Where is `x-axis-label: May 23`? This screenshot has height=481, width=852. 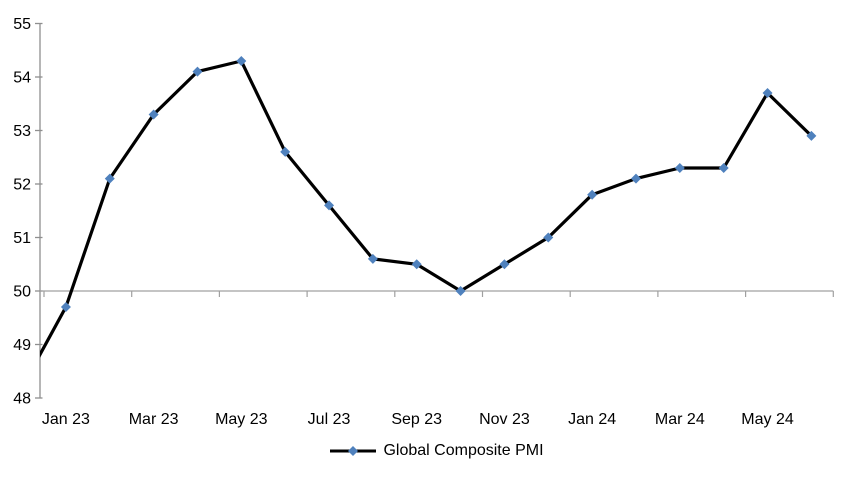
x-axis-label: May 23 is located at coordinates (241, 419).